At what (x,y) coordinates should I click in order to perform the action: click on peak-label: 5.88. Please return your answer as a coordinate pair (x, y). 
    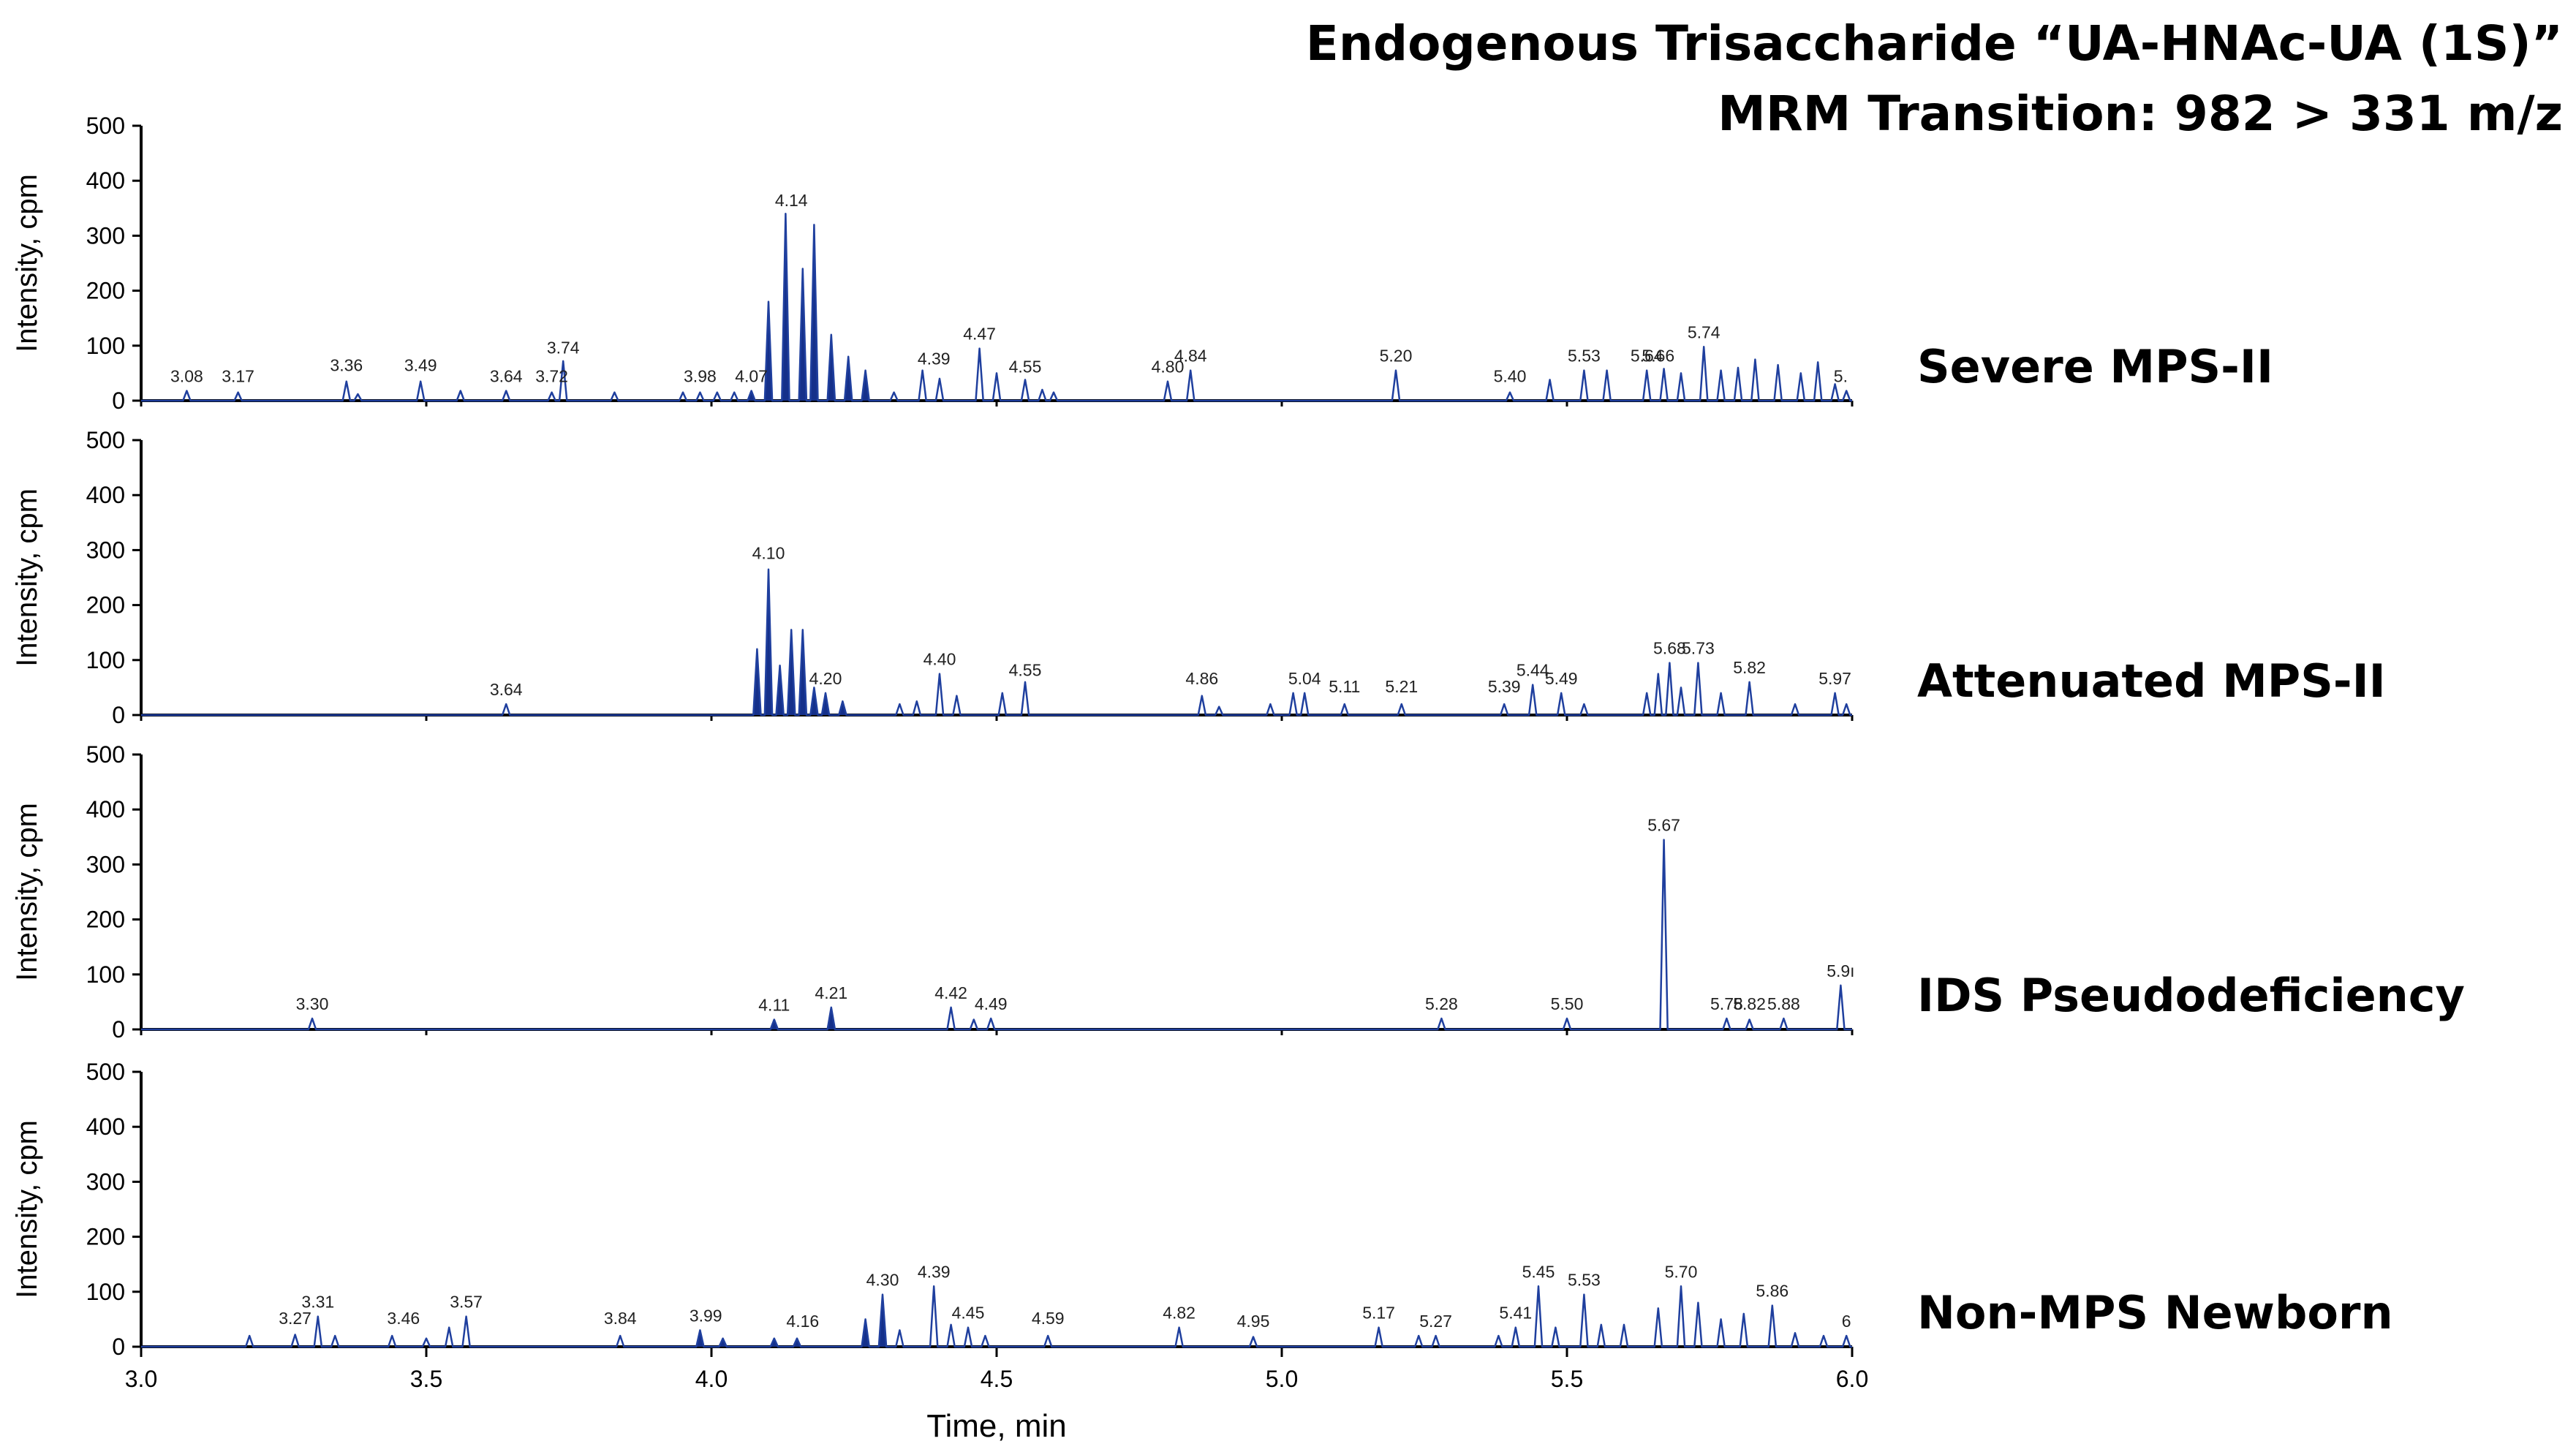
    Looking at the image, I should click on (1783, 1003).